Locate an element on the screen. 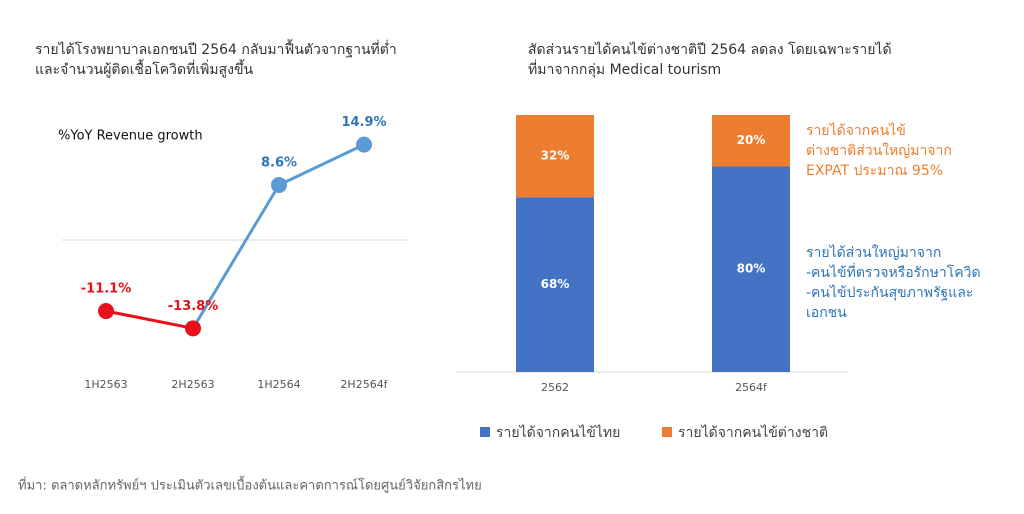  data-label: 80% is located at coordinates (751, 269).